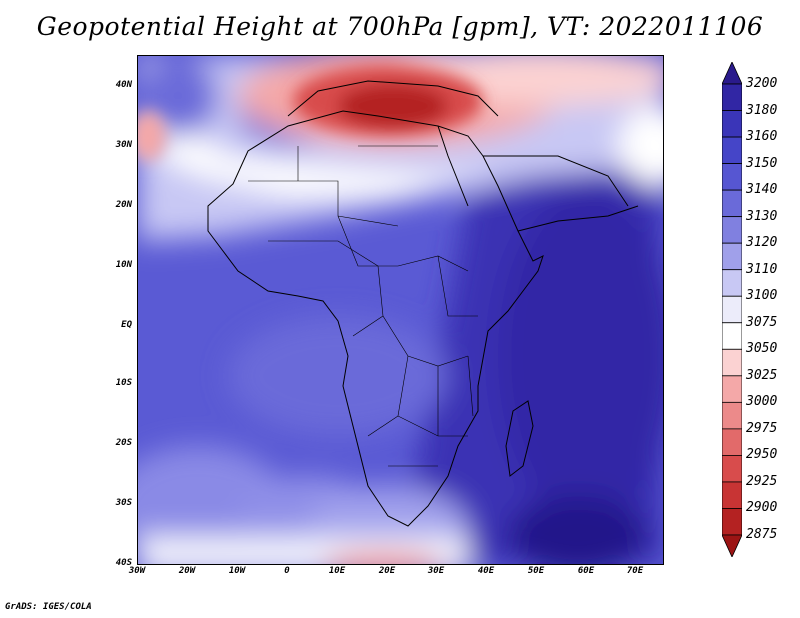 This screenshot has height=618, width=800. I want to click on lat-label-40s: 40S, so click(123, 563).